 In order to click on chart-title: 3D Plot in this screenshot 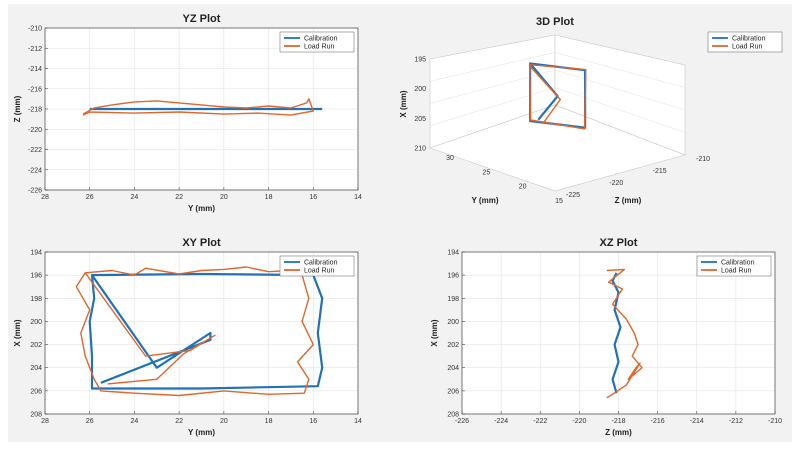, I will do `click(555, 22)`.